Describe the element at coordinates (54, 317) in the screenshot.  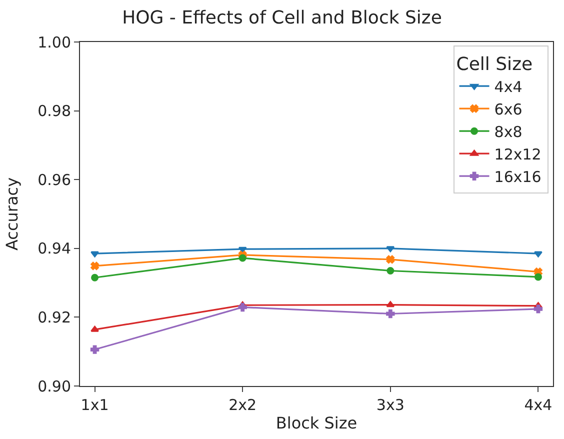
I see `y-tick-label: 0.92` at that location.